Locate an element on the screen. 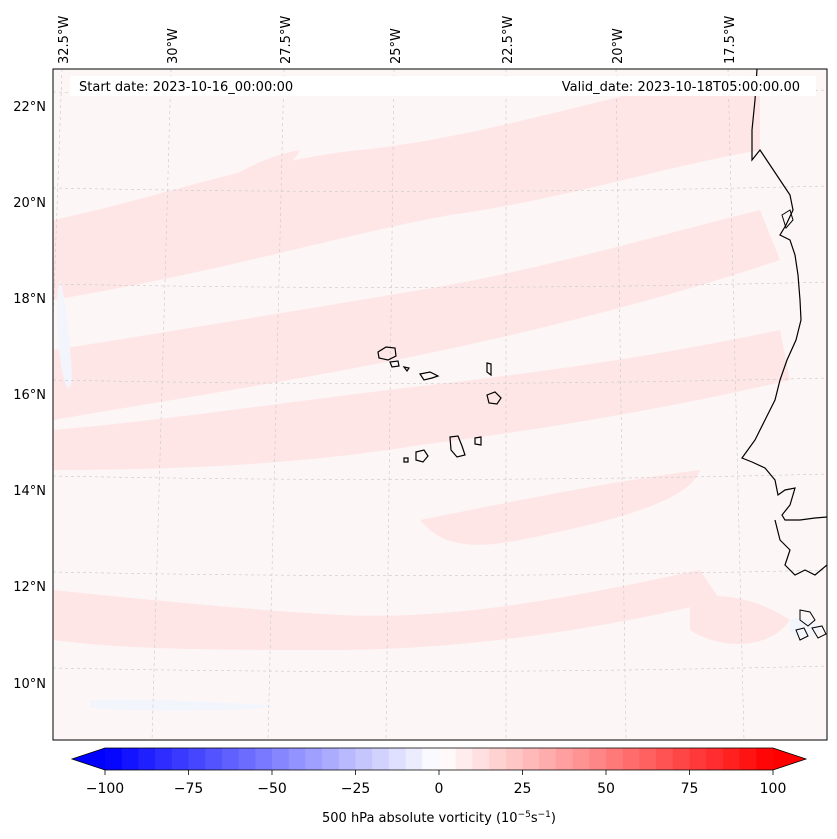 This screenshot has height=839, width=837. lon-label-32-5w: 32.5°W is located at coordinates (64, 40).